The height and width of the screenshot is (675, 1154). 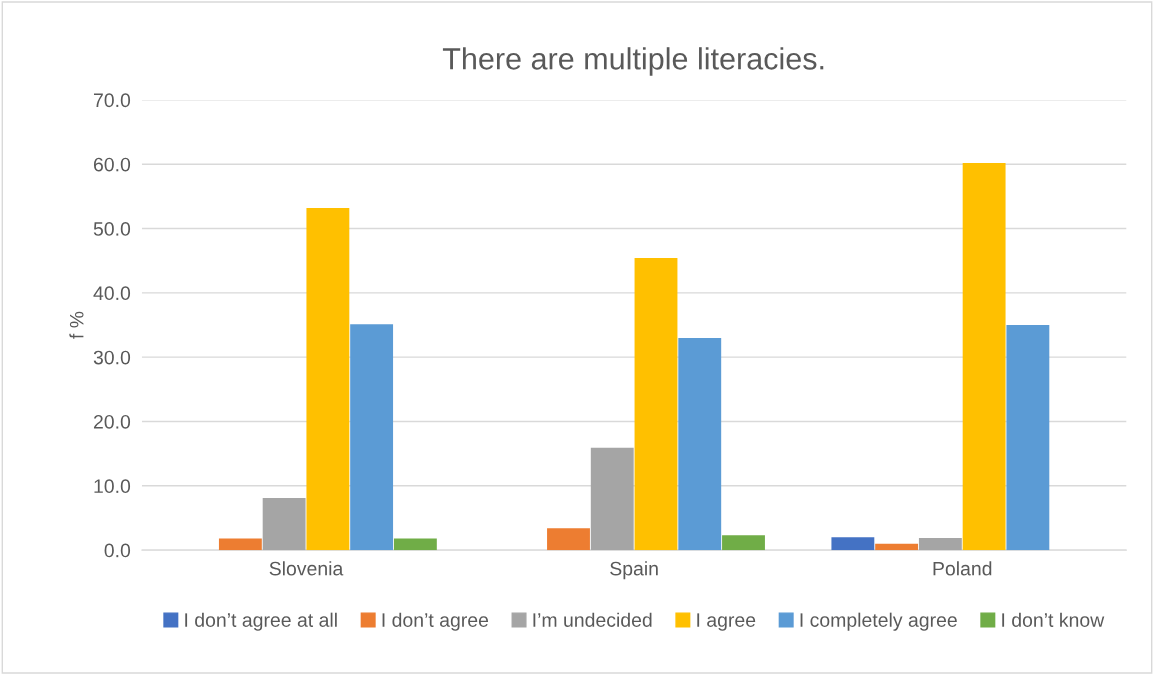 I want to click on y-tick-label: 20.0, so click(x=112, y=421).